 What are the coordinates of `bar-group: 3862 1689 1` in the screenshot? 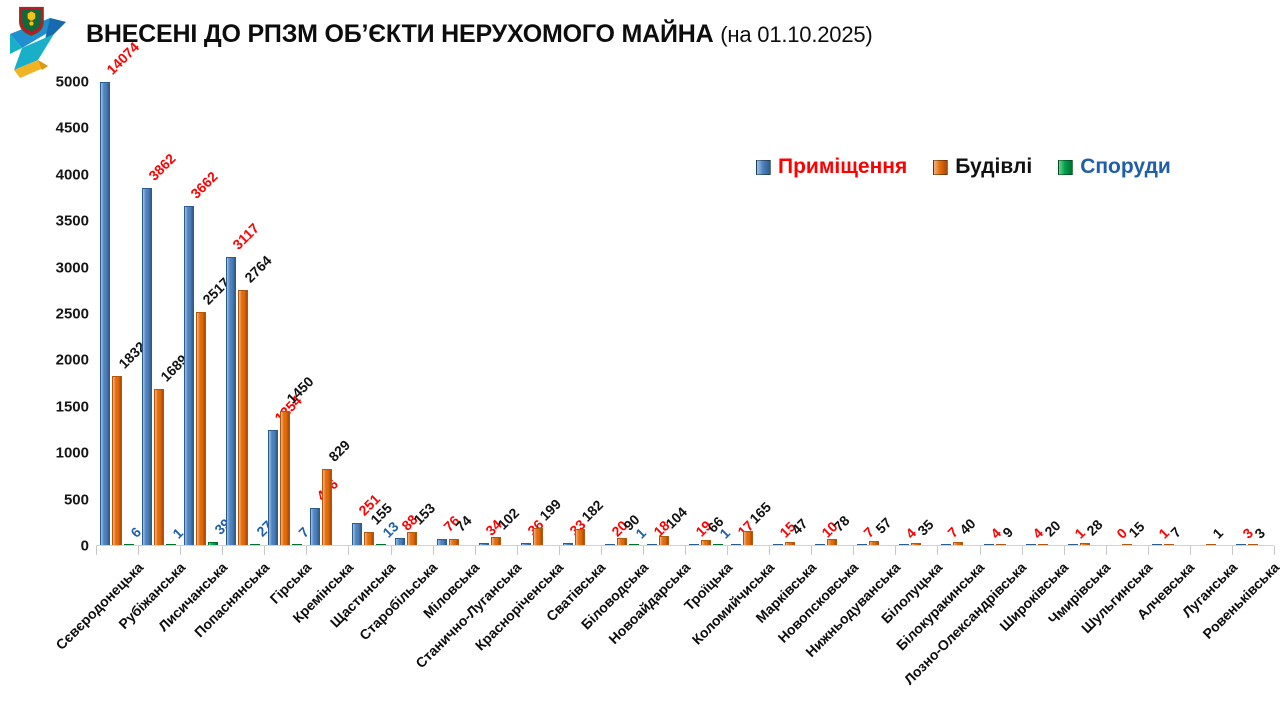 It's located at (166, 314).